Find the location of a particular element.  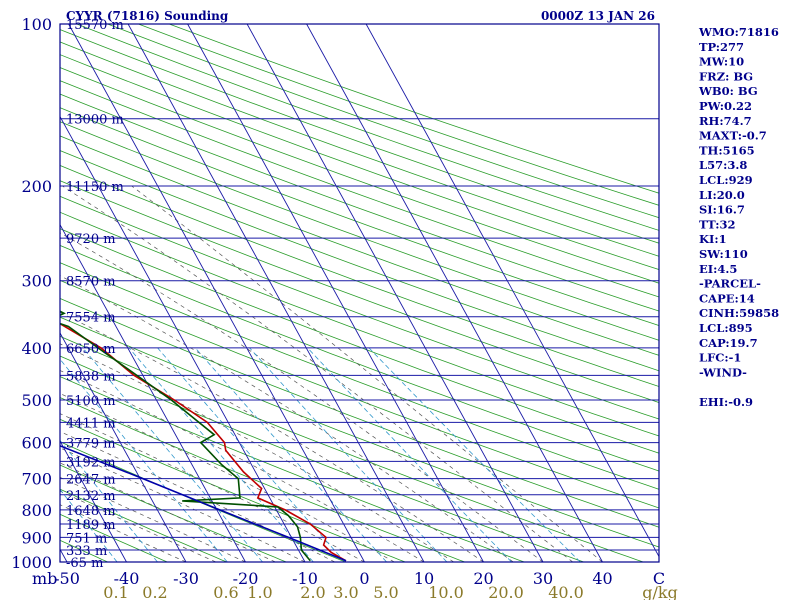

temperature-tick-label: -30 is located at coordinates (186, 578).